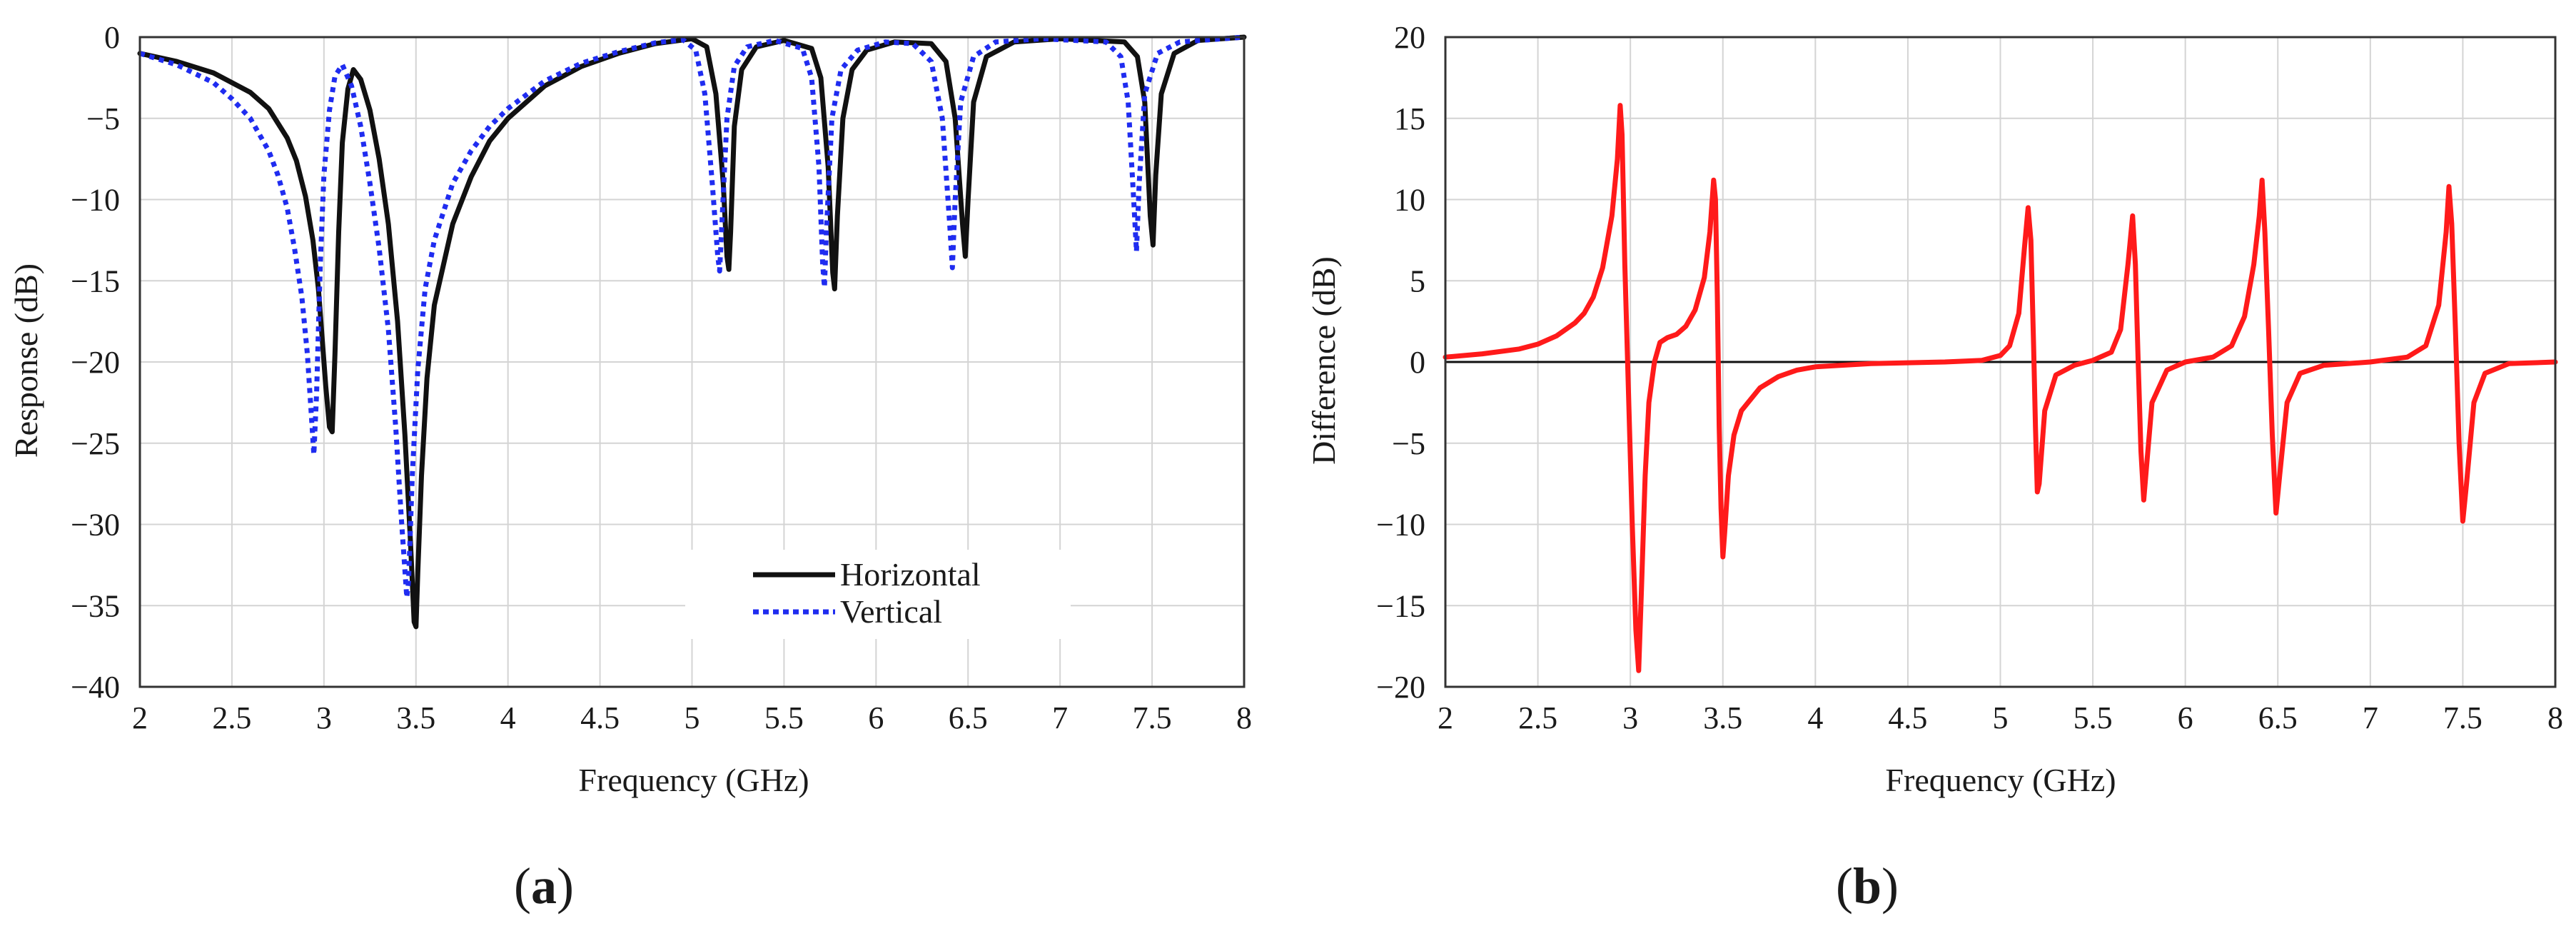 The image size is (2576, 931). Describe the element at coordinates (600, 717) in the screenshot. I see `response-x-tick-label: 4.5` at that location.